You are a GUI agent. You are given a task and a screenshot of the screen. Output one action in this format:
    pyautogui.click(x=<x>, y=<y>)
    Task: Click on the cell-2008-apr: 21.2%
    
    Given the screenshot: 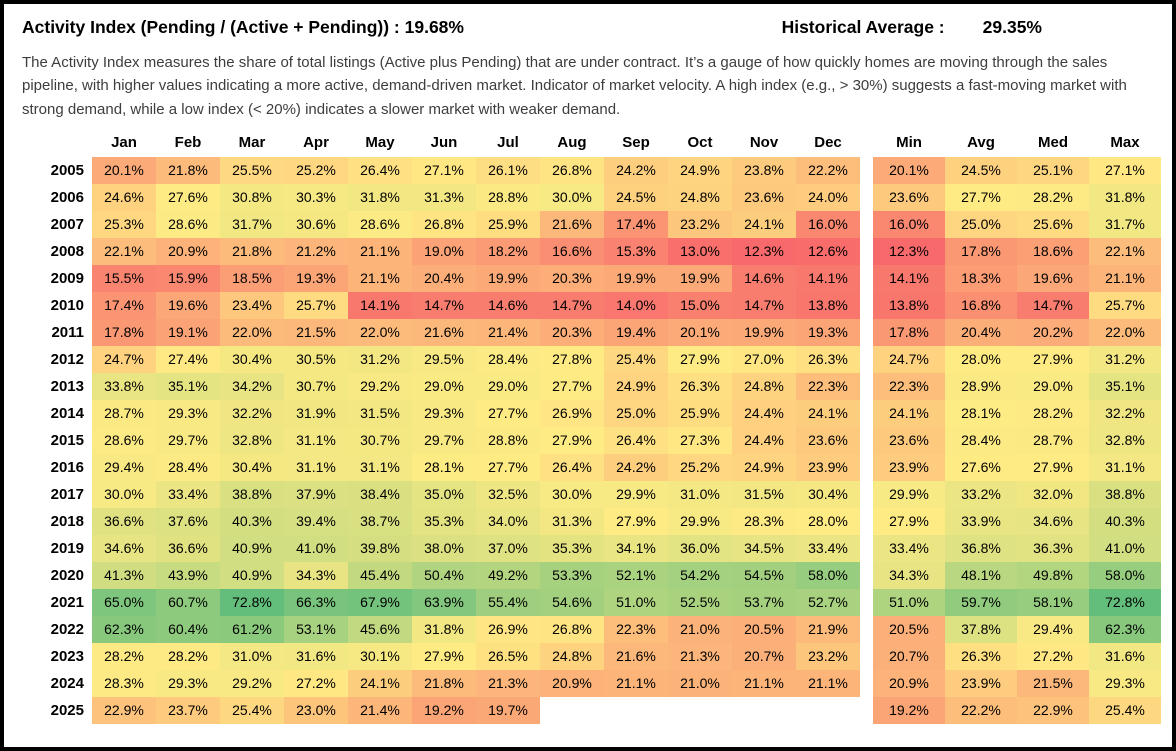 What is the action you would take?
    pyautogui.click(x=316, y=252)
    